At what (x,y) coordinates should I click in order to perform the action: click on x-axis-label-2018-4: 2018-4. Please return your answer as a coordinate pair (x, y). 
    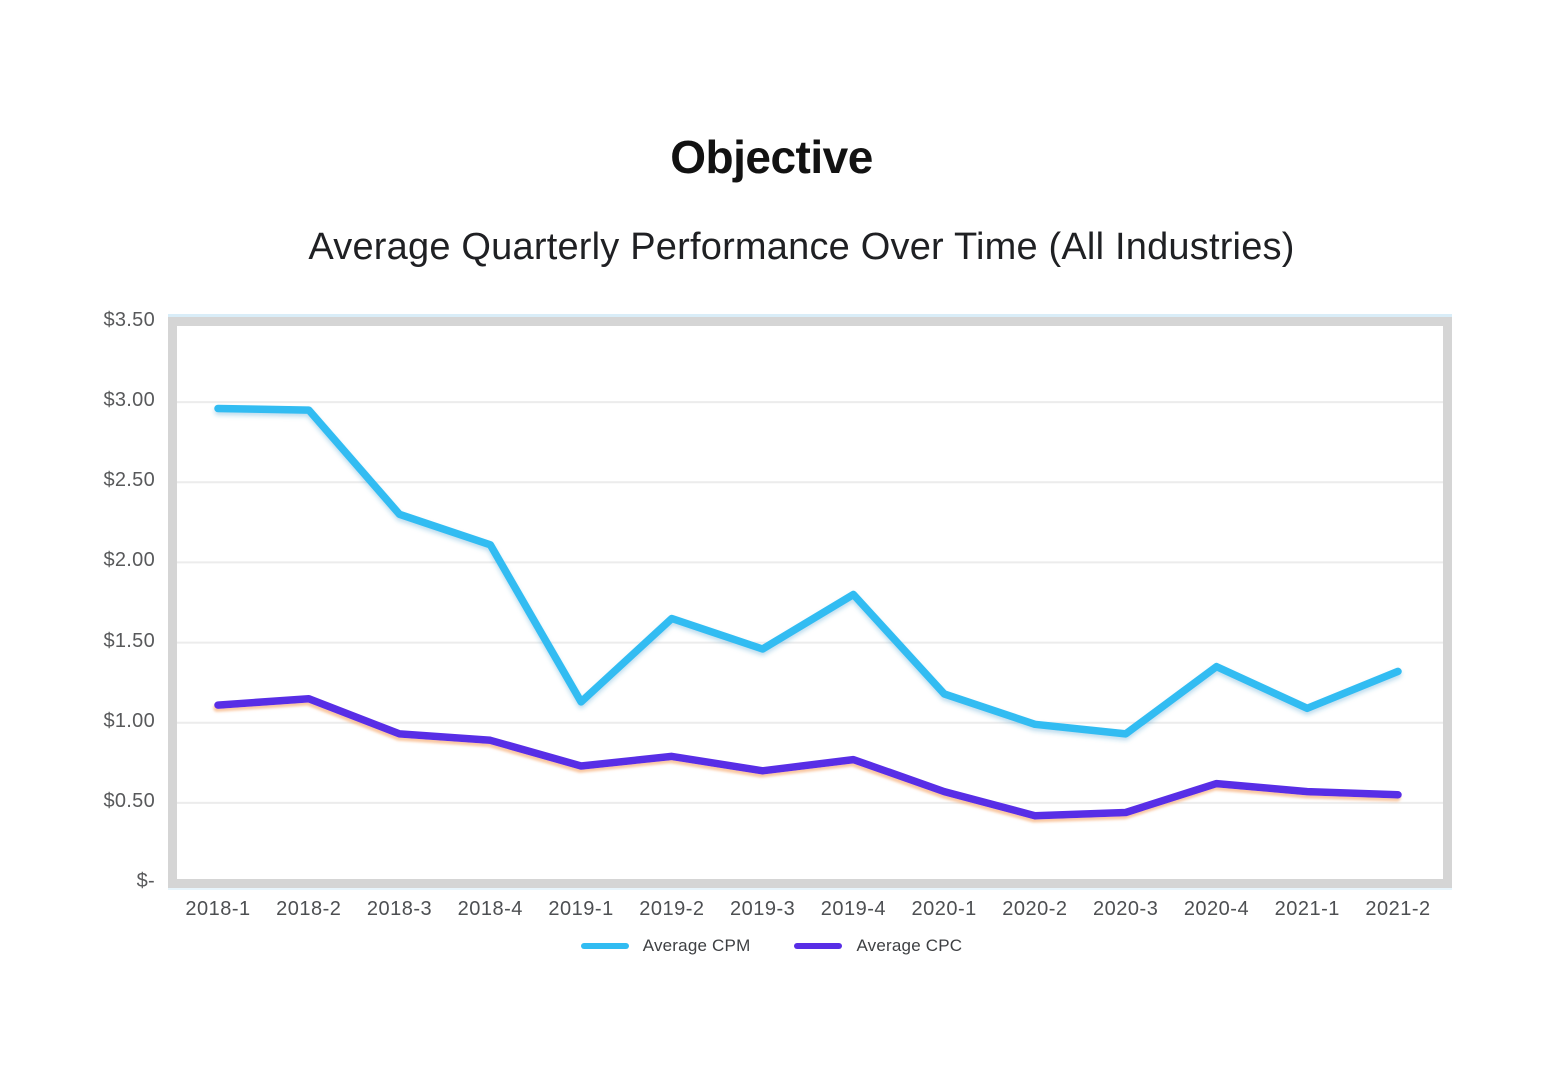
    Looking at the image, I should click on (490, 909).